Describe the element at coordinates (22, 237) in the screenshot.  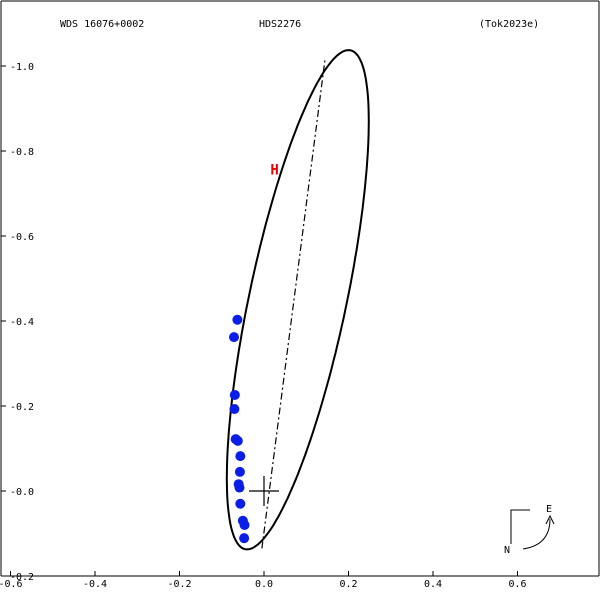
I see `y-tick-label: -0.6` at that location.